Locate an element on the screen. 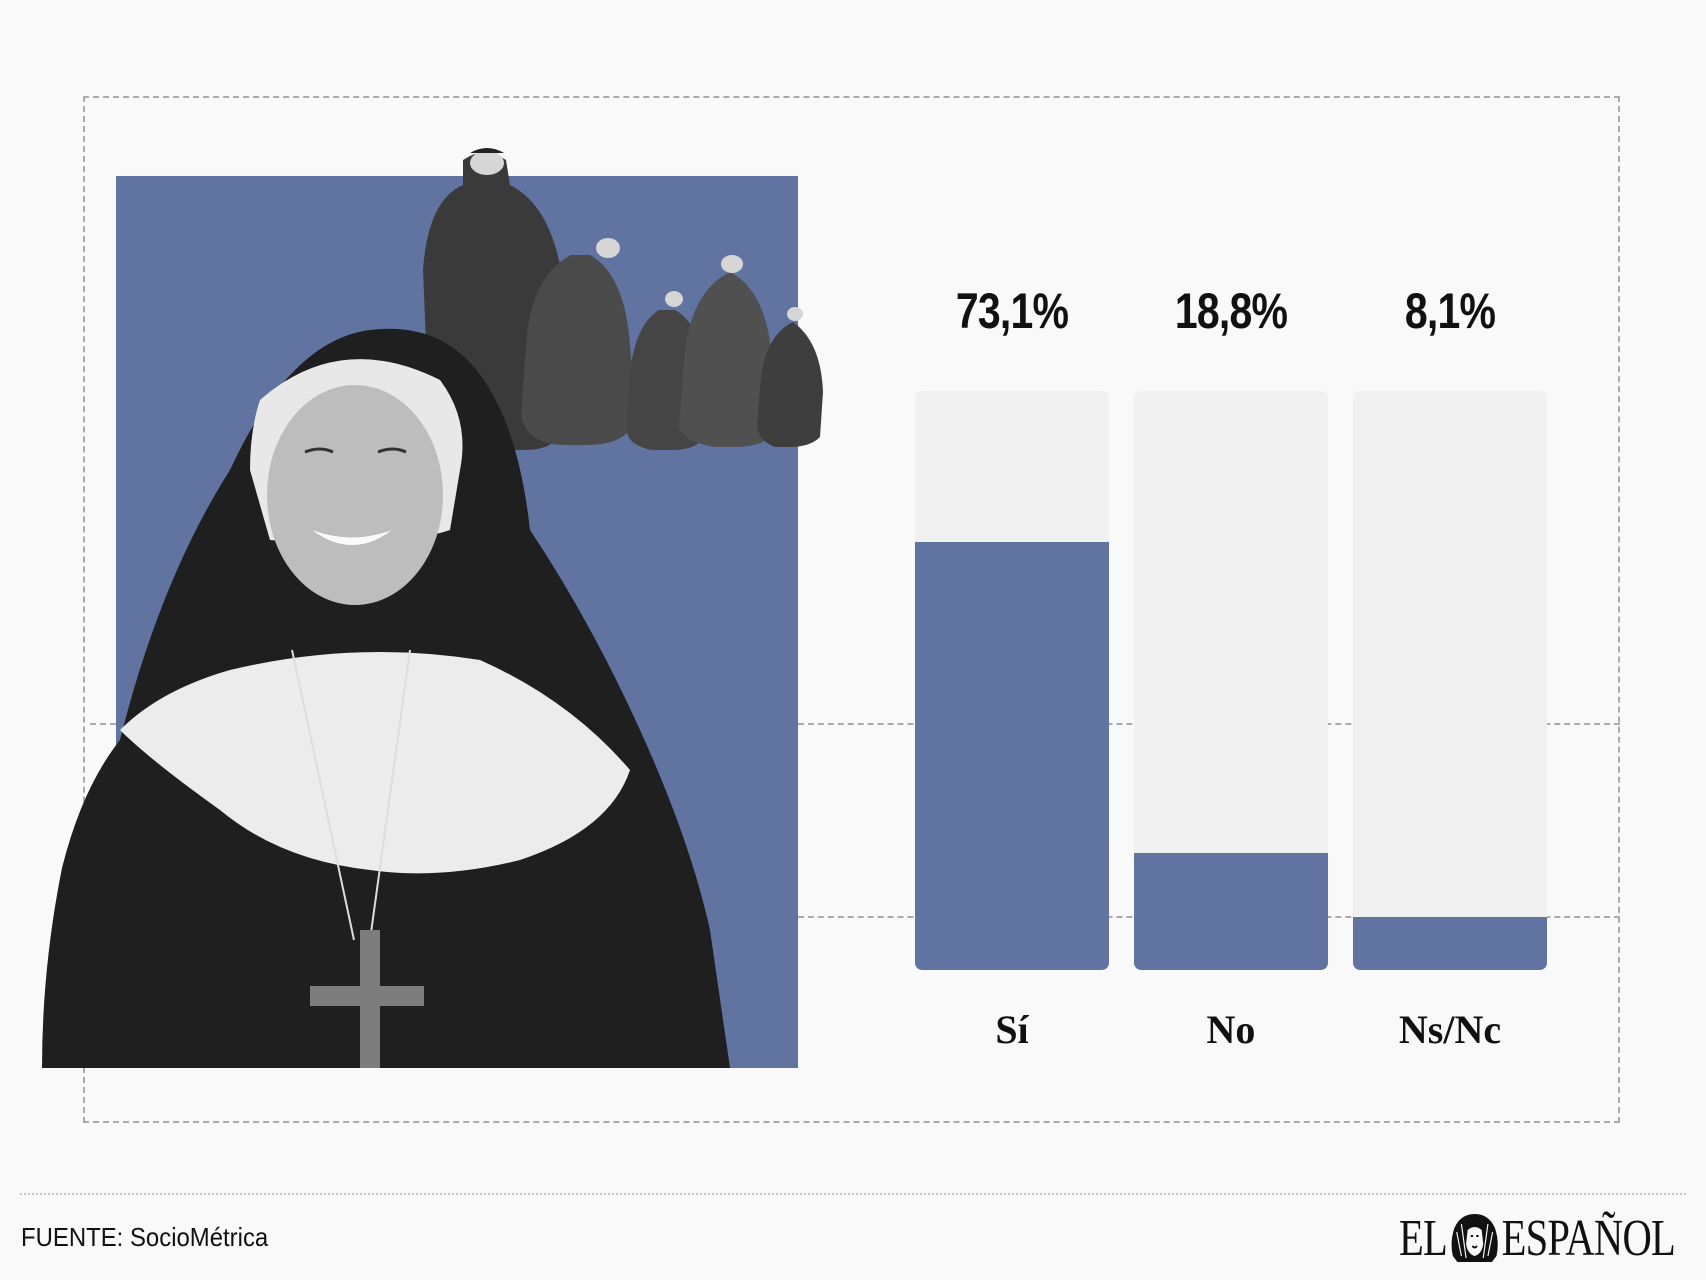  footer-divider is located at coordinates (853, 1194).